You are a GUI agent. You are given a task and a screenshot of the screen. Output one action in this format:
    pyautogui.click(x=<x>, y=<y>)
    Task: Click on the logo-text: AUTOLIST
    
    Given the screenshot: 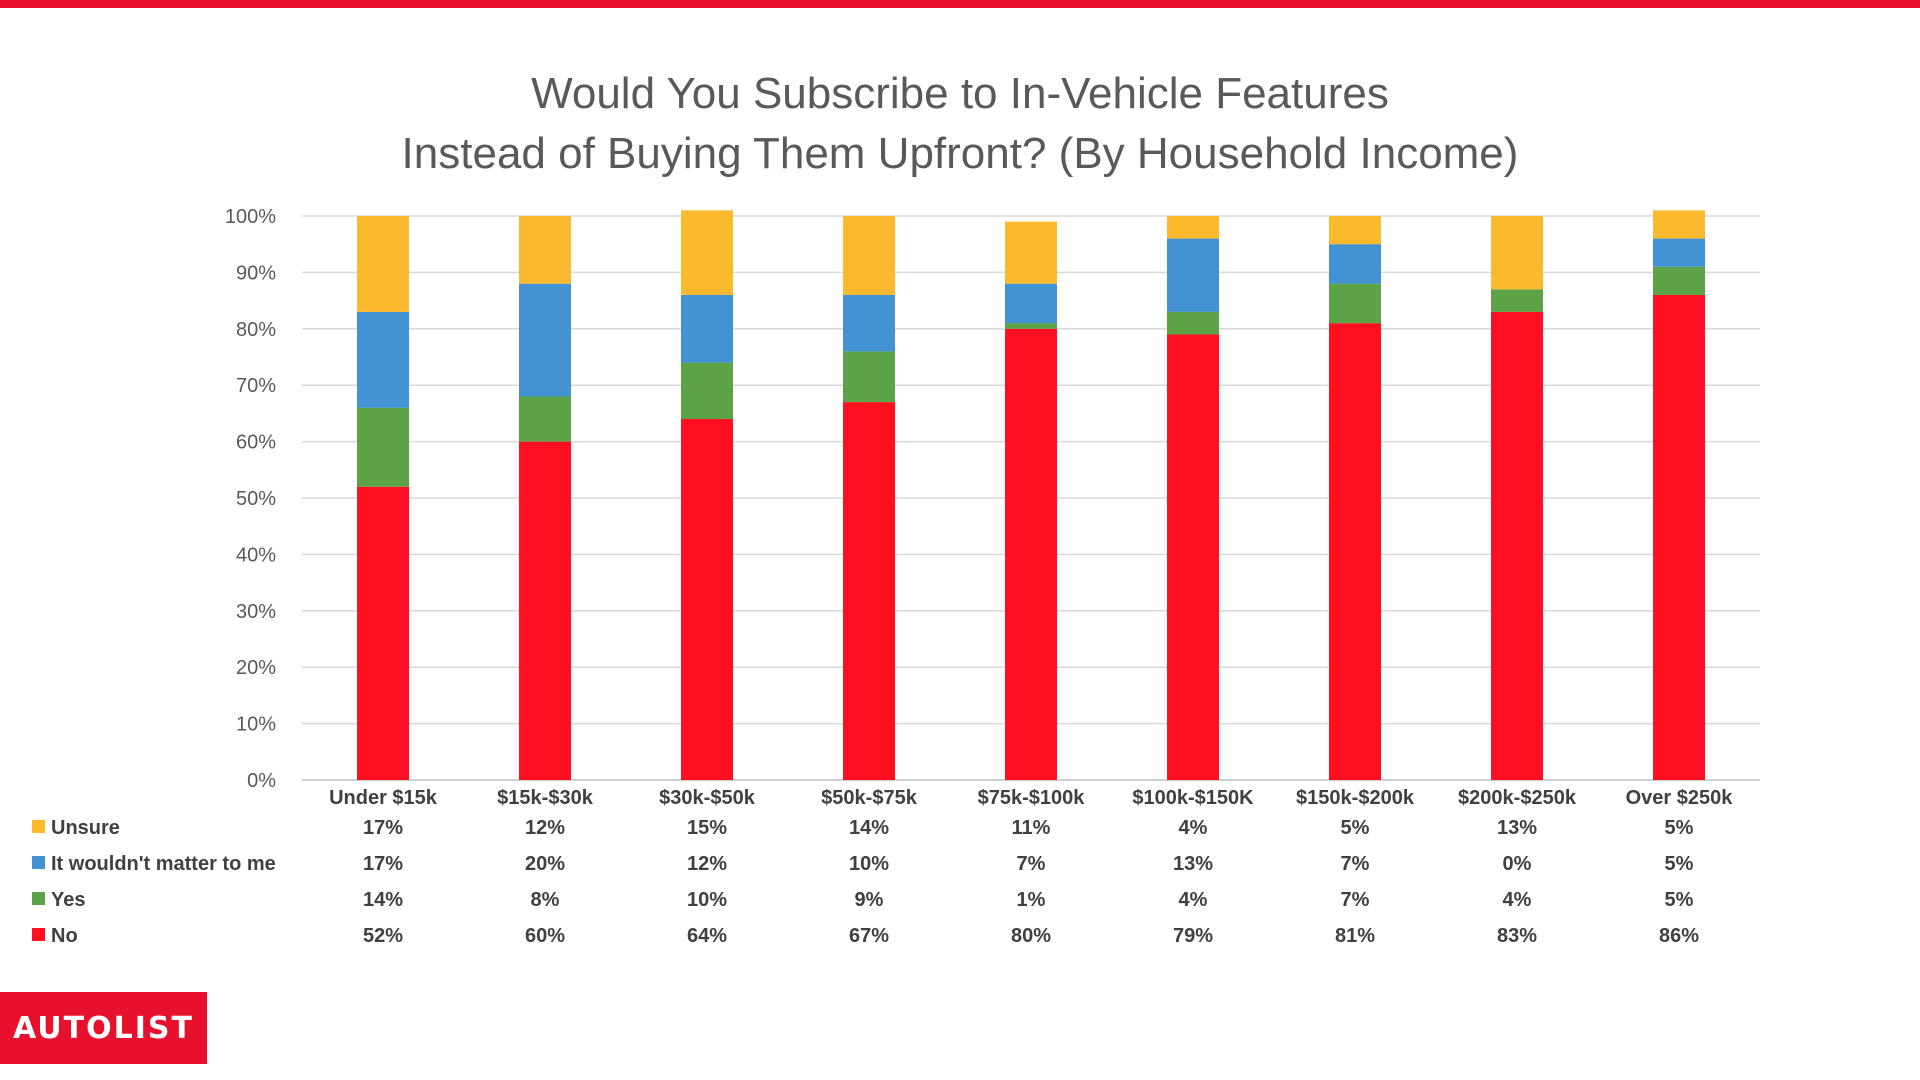 What is the action you would take?
    pyautogui.click(x=103, y=1028)
    